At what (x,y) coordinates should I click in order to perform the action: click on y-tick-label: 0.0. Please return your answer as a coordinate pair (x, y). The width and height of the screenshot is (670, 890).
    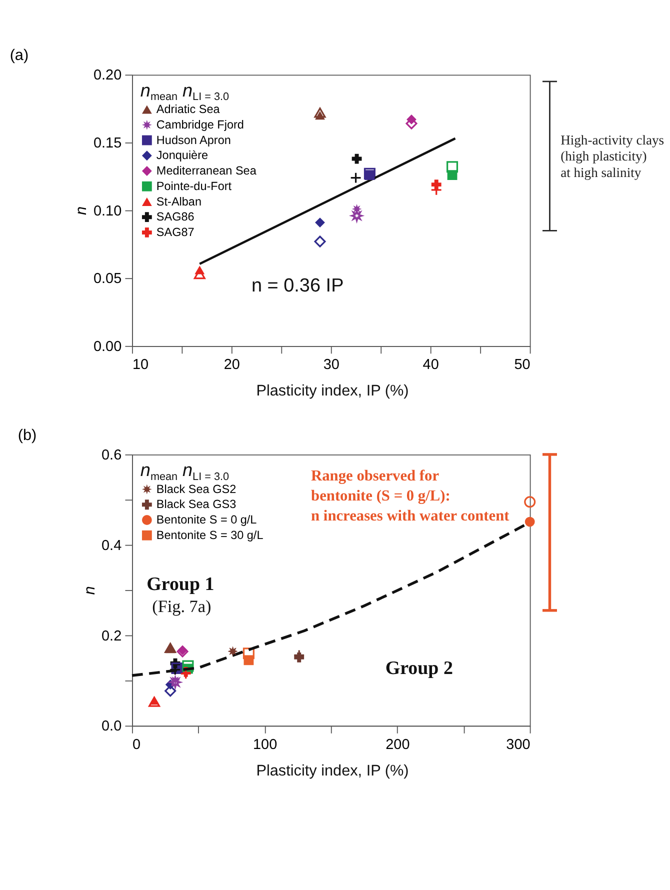
    Looking at the image, I should click on (112, 726).